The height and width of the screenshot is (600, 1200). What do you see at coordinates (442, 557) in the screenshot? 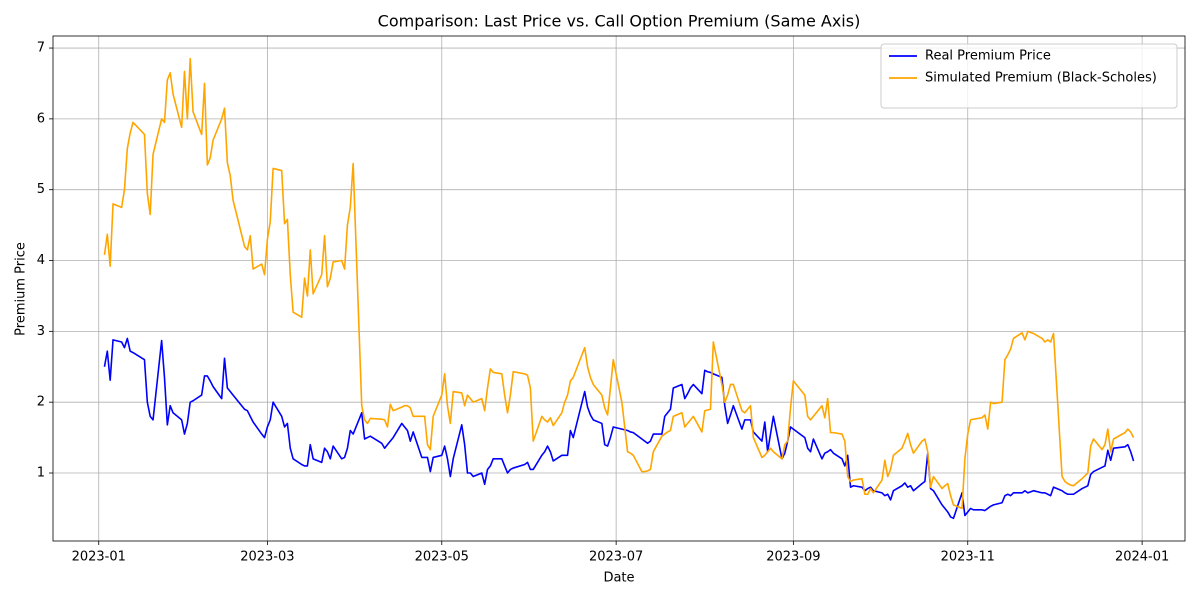
I see `x-tick-label: 2023-05` at bounding box center [442, 557].